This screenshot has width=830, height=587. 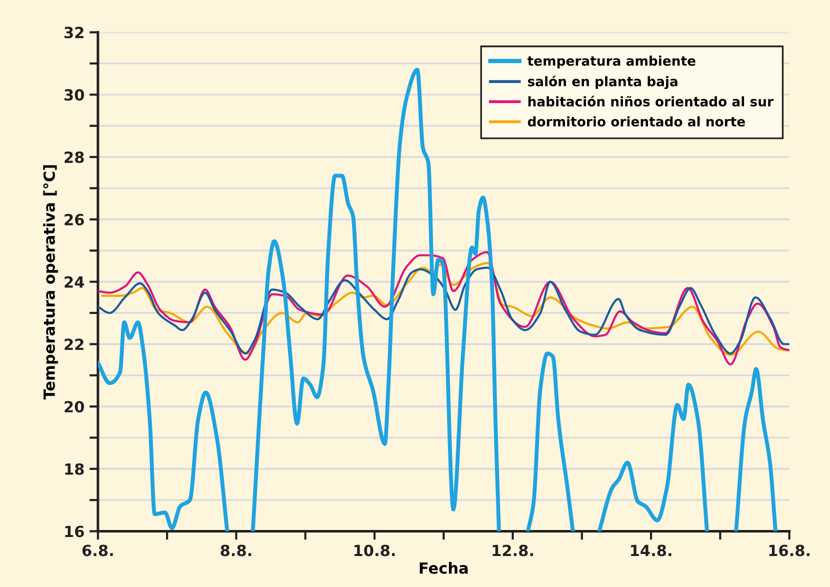 What do you see at coordinates (74, 344) in the screenshot?
I see `y-tick-label: 22` at bounding box center [74, 344].